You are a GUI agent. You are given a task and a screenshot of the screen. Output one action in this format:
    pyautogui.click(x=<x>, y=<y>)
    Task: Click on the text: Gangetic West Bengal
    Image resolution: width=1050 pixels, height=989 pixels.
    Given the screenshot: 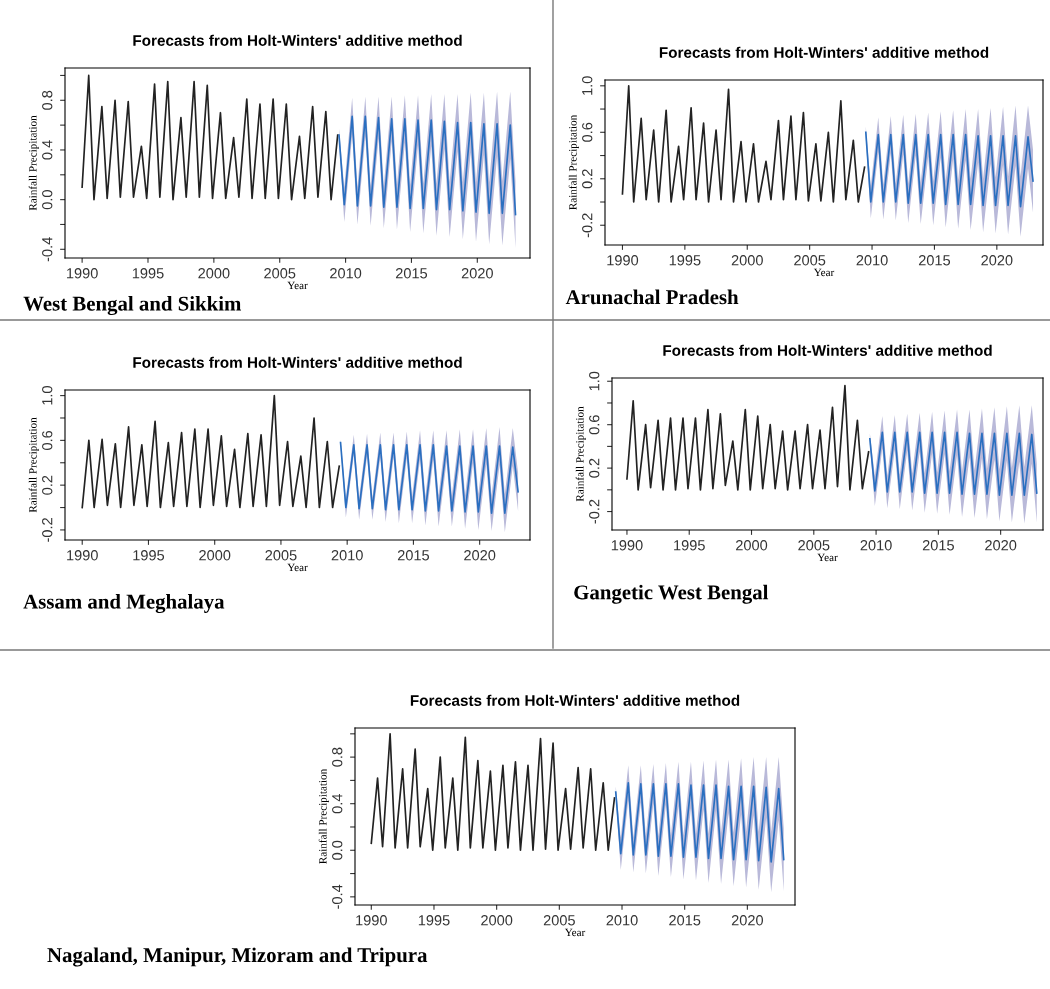 What is the action you would take?
    pyautogui.click(x=671, y=594)
    